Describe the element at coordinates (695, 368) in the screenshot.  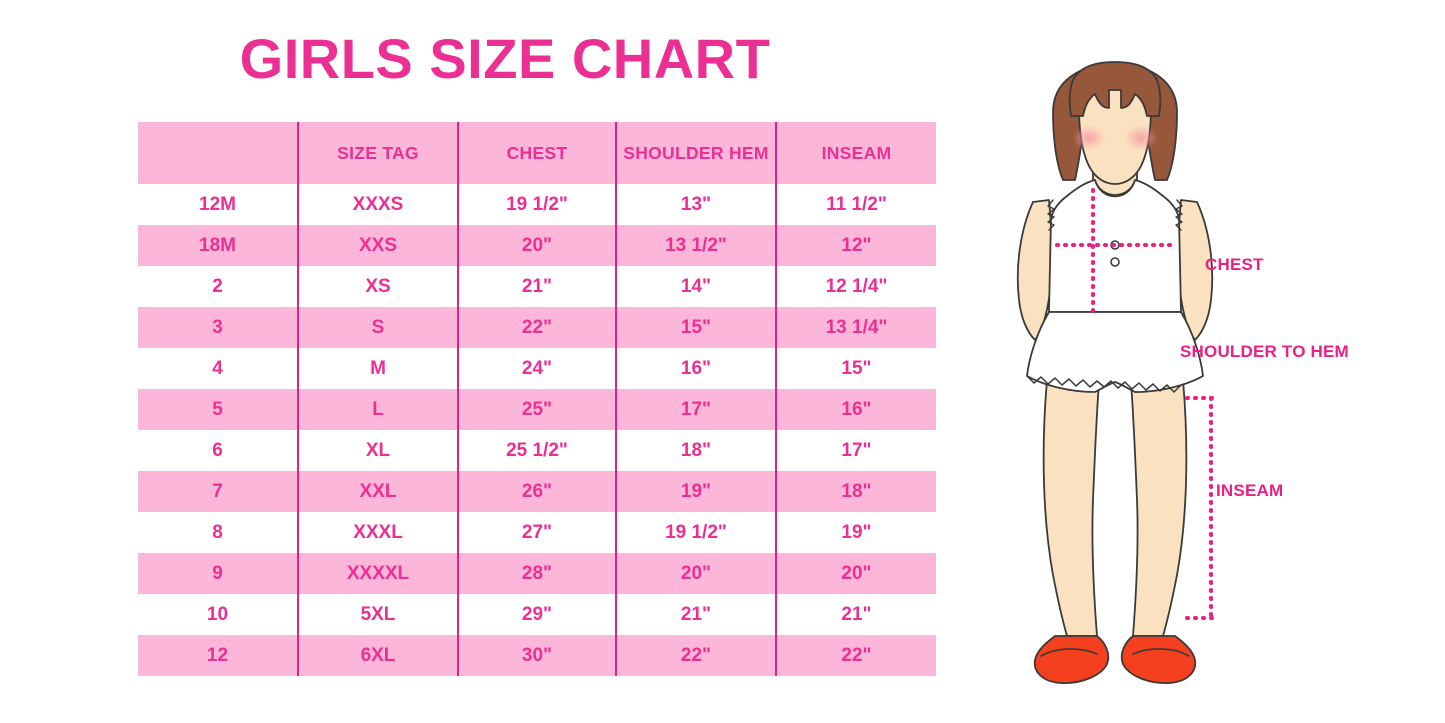
I see `cell-shoulder-hem: 16"` at that location.